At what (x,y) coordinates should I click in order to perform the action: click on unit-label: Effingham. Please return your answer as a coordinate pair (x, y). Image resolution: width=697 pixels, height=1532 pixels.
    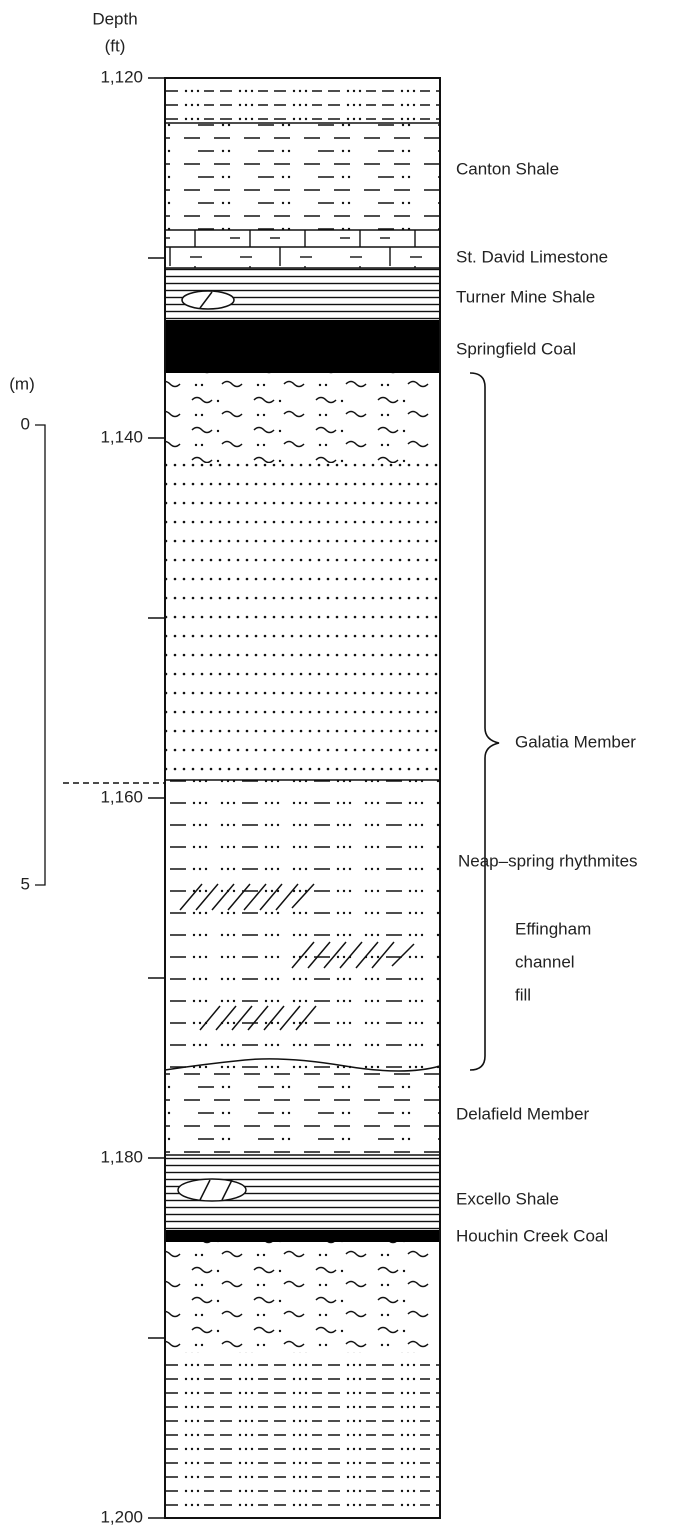
    Looking at the image, I should click on (553, 928).